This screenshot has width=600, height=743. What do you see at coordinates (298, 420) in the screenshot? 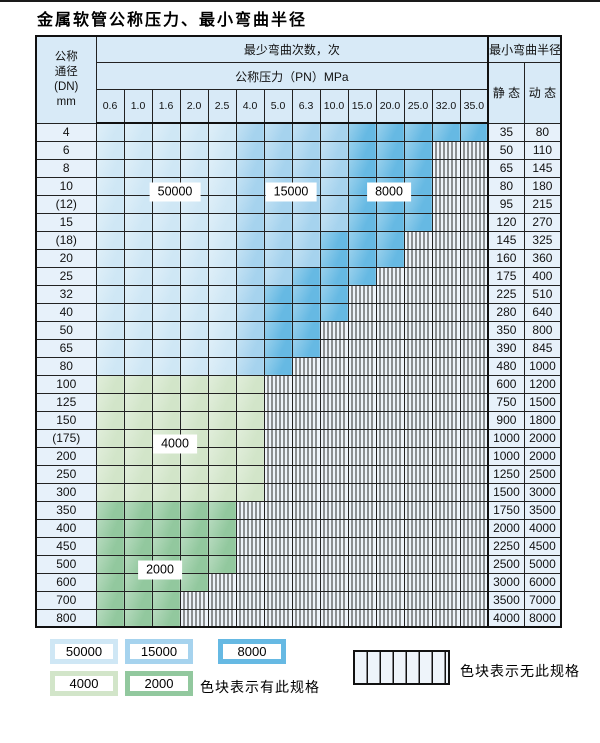
I see `table-row: 150 900 1800` at bounding box center [298, 420].